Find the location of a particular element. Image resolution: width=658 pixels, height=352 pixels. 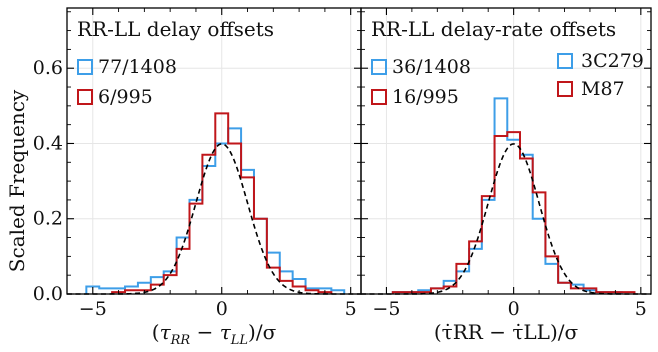

y-tick-label: 0.6 is located at coordinates (48, 68).